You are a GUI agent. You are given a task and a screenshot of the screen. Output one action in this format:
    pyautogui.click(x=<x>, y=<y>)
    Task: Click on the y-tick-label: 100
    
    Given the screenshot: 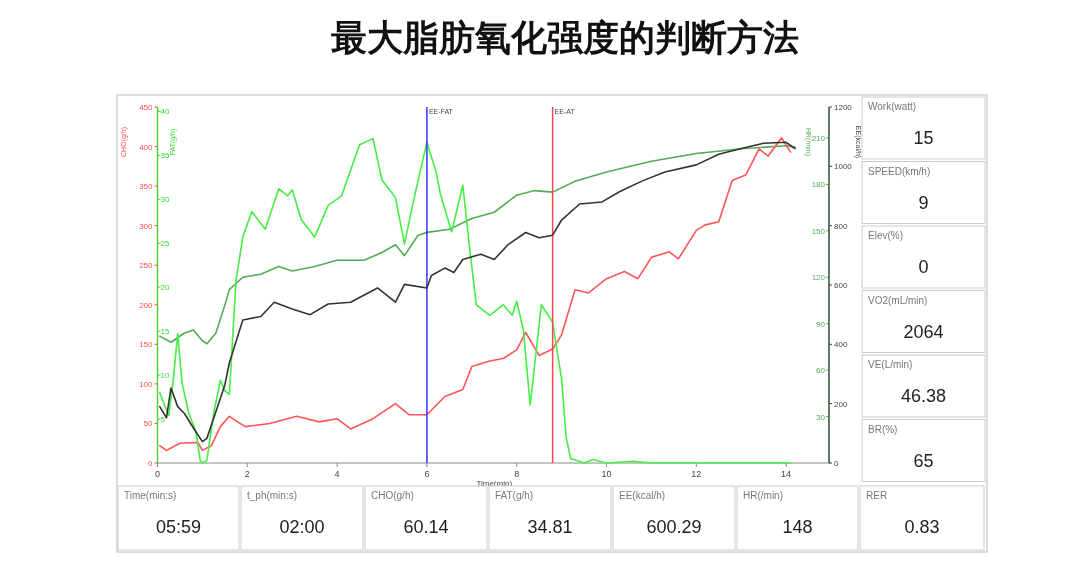 What is the action you would take?
    pyautogui.click(x=146, y=384)
    